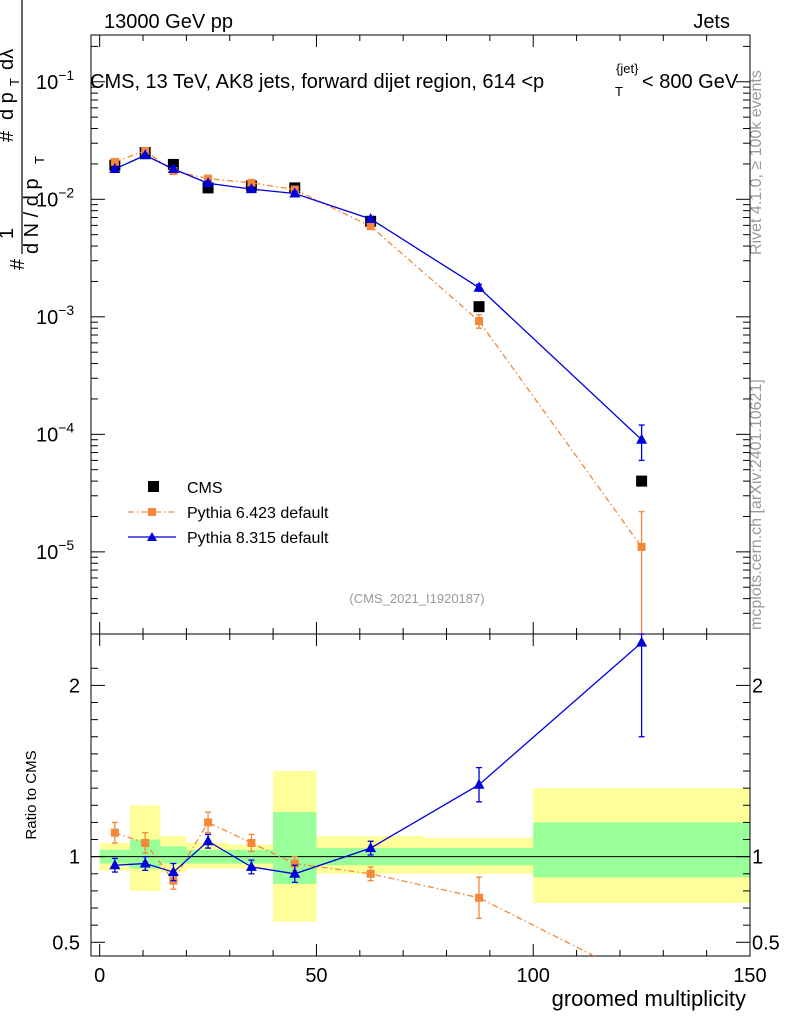 The width and height of the screenshot is (786, 1029). Describe the element at coordinates (757, 858) in the screenshot. I see `y-tick-ratio-label-right: 1` at that location.